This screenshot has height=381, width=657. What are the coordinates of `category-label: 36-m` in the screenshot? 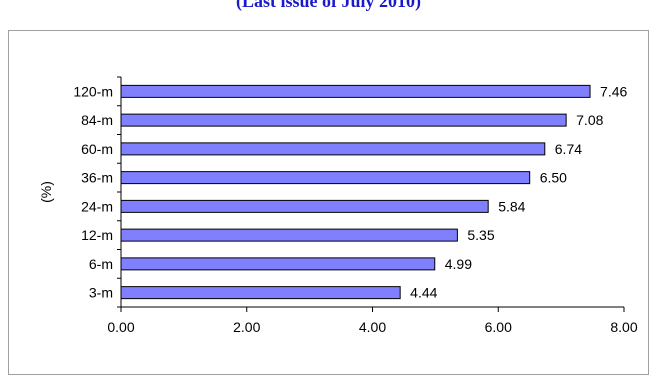 It's located at (97, 178).